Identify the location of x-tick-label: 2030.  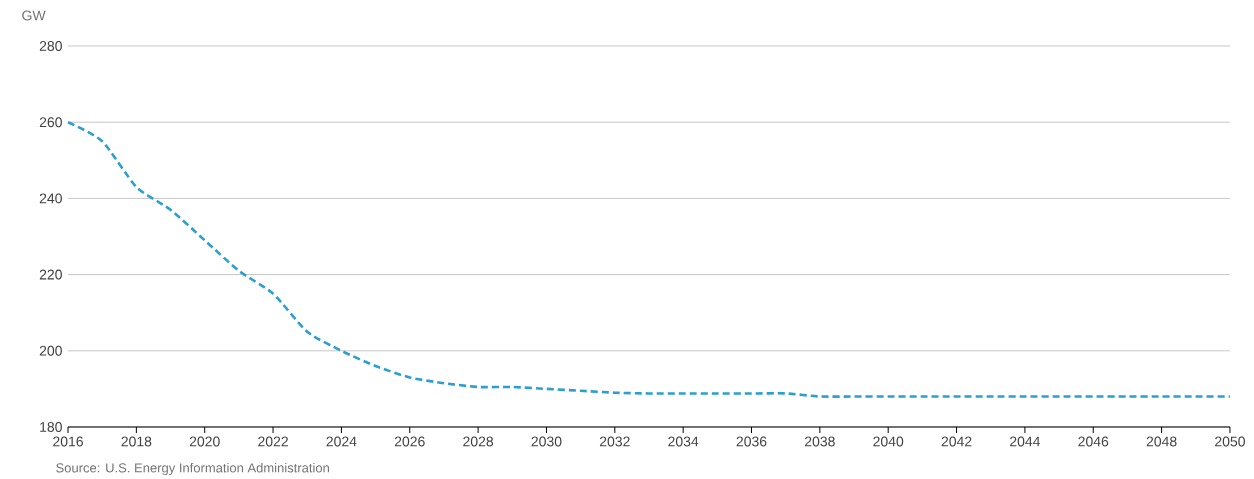
(546, 441).